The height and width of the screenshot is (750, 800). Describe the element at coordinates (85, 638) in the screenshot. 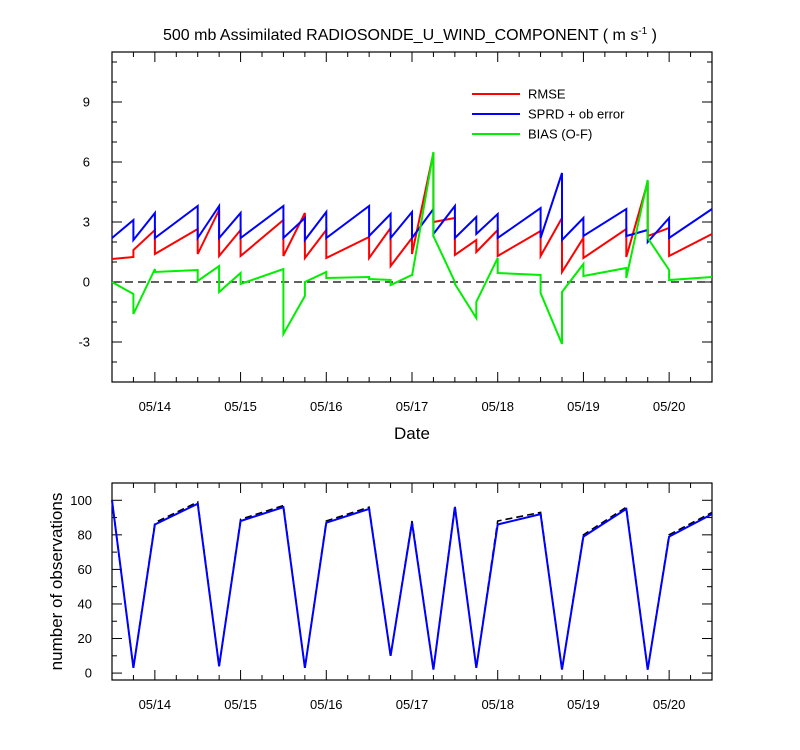

I see `y-tick-label: 20` at that location.